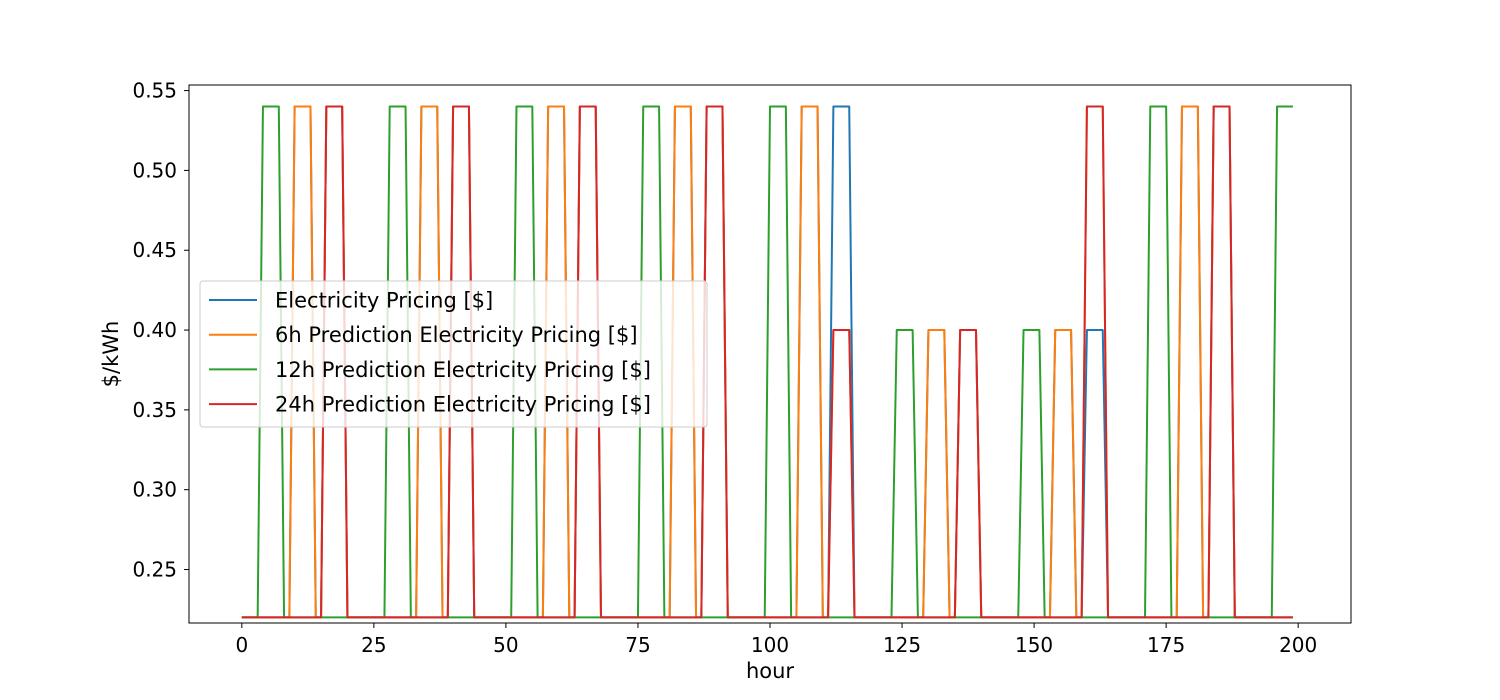  I want to click on legend-entry-label: 12h Prediction Electricity Pricing [$], so click(463, 370).